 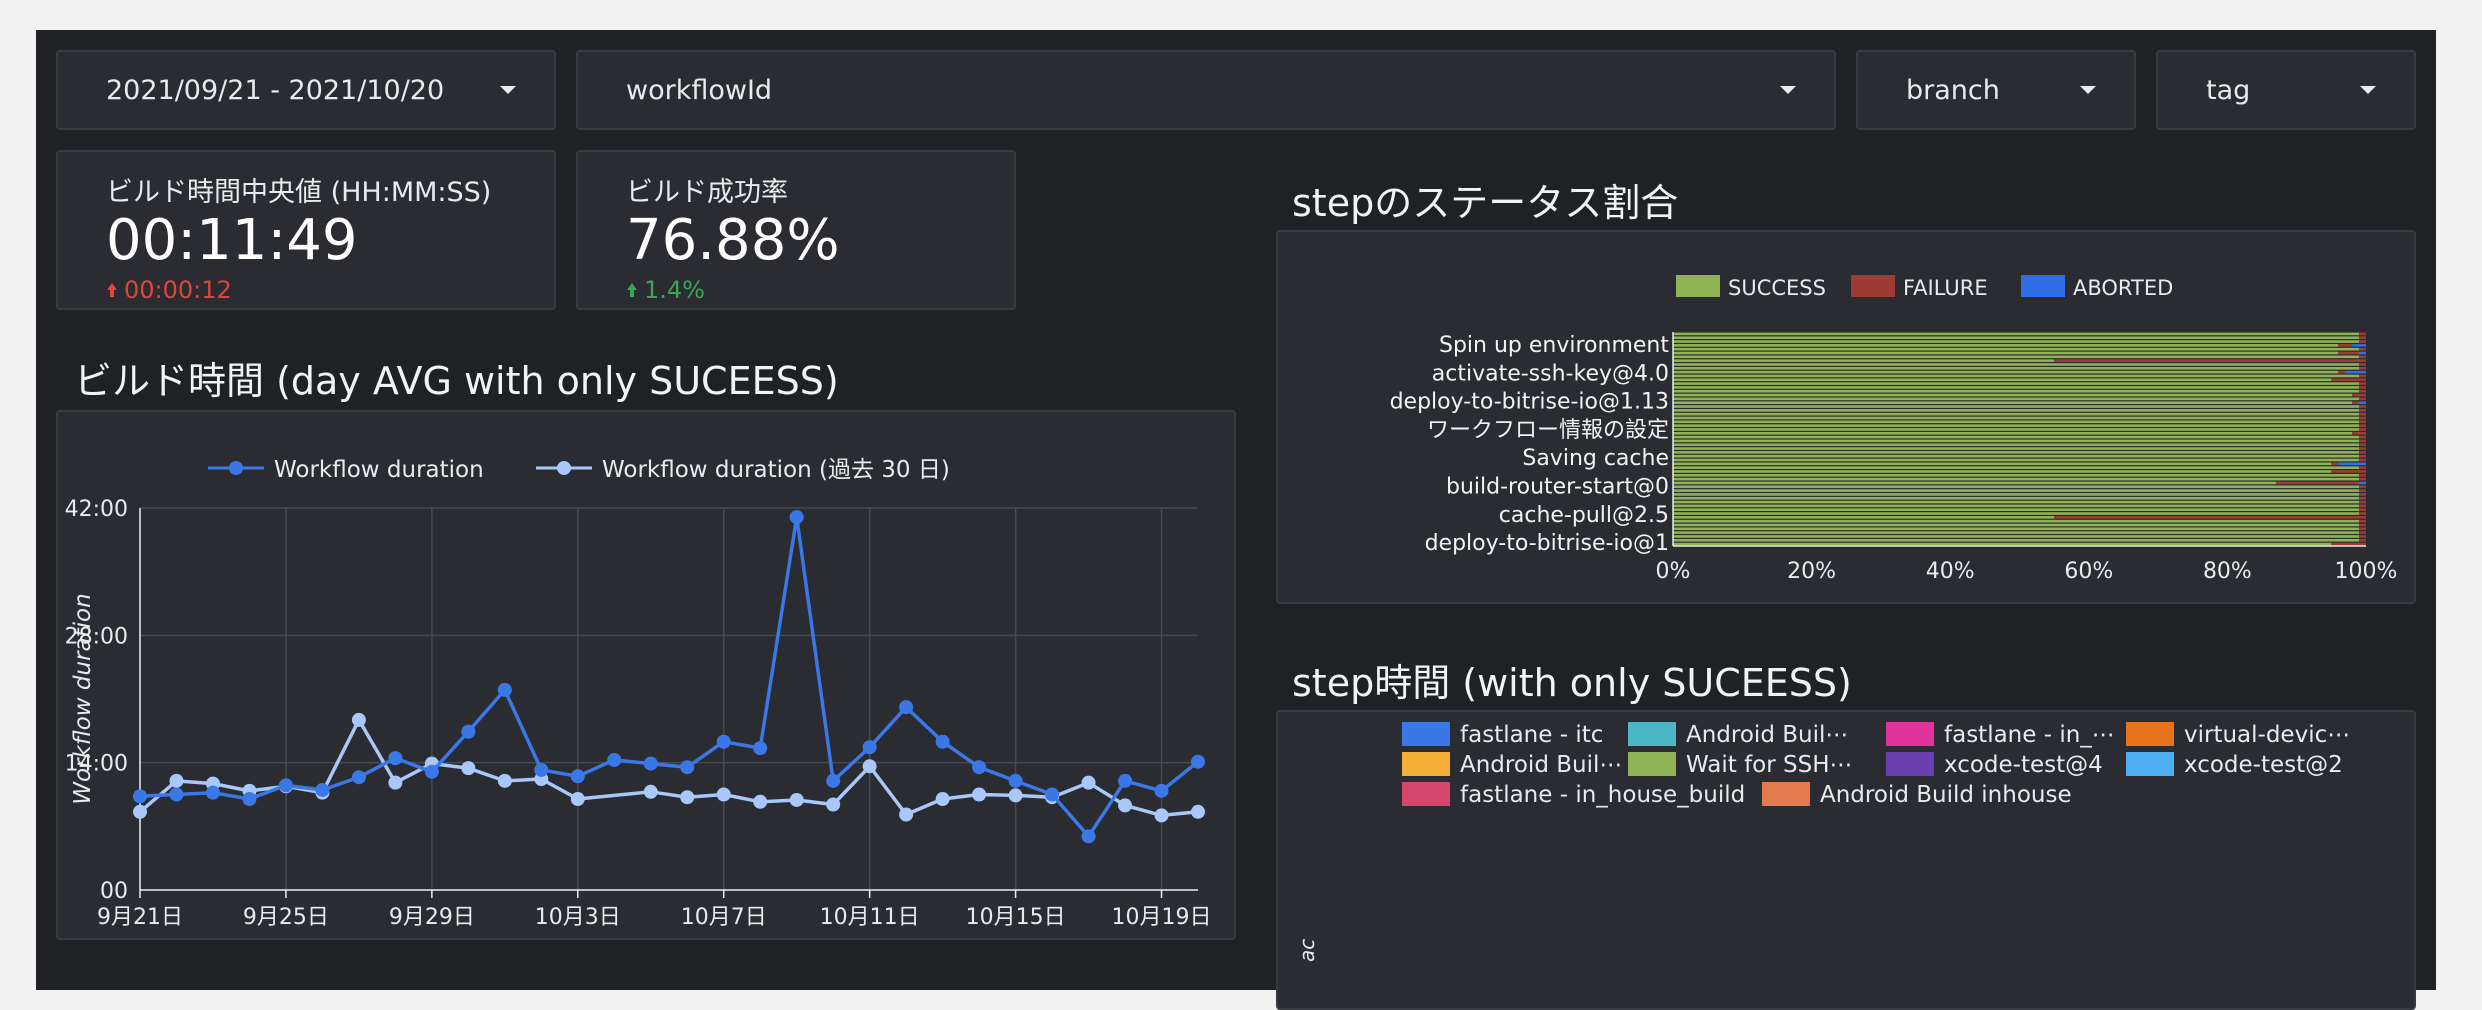 What do you see at coordinates (2238, 735) in the screenshot?
I see `legend-item: virtual-devic⋯` at bounding box center [2238, 735].